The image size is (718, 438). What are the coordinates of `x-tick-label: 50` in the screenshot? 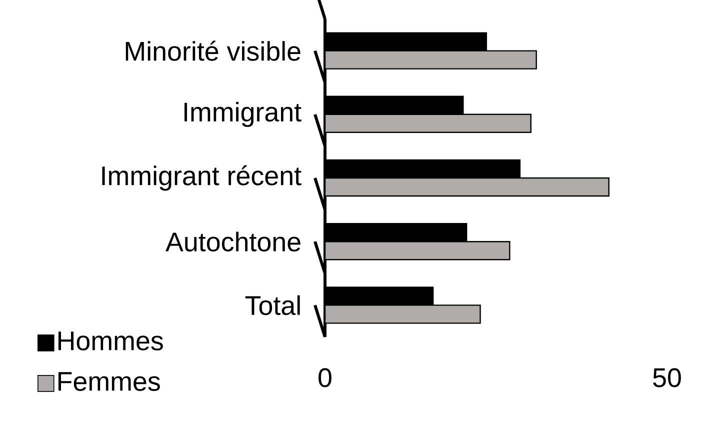 It's located at (667, 378).